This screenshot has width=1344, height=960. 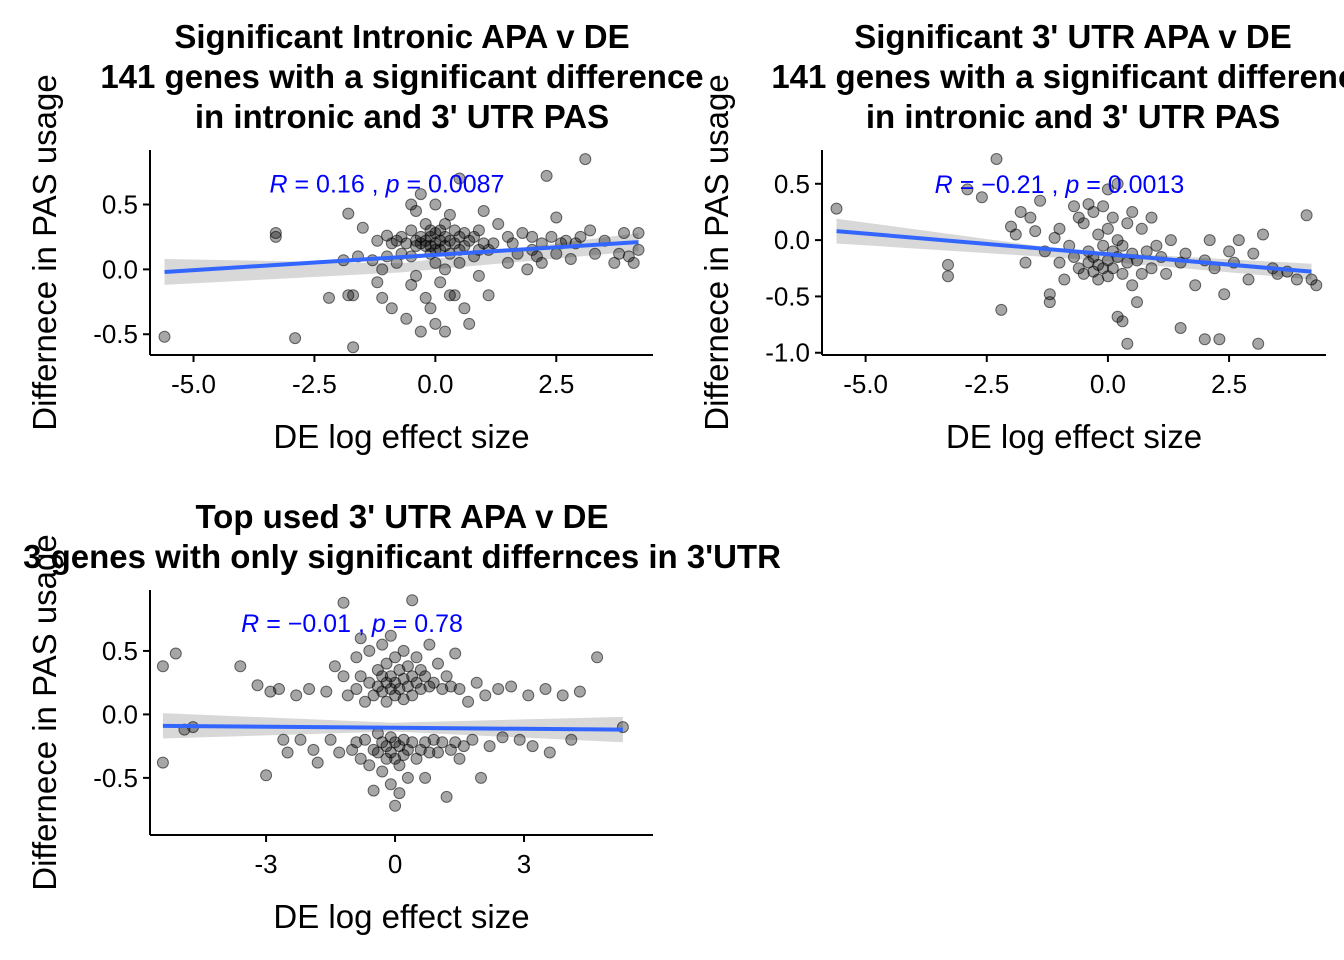 I want to click on y-tick-label: 0.5, so click(x=120, y=204).